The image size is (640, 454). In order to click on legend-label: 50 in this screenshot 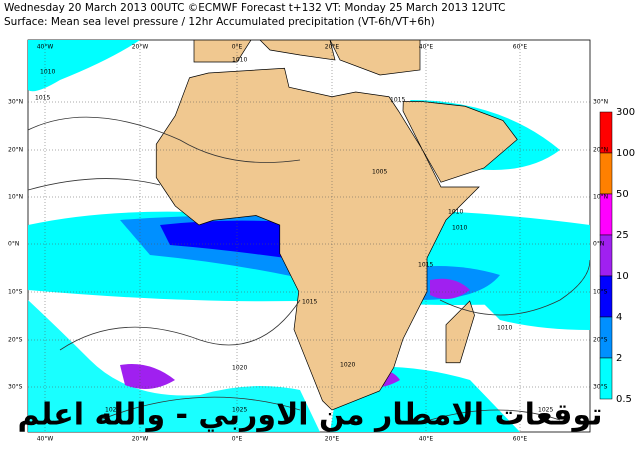, I will do `click(622, 194)`.